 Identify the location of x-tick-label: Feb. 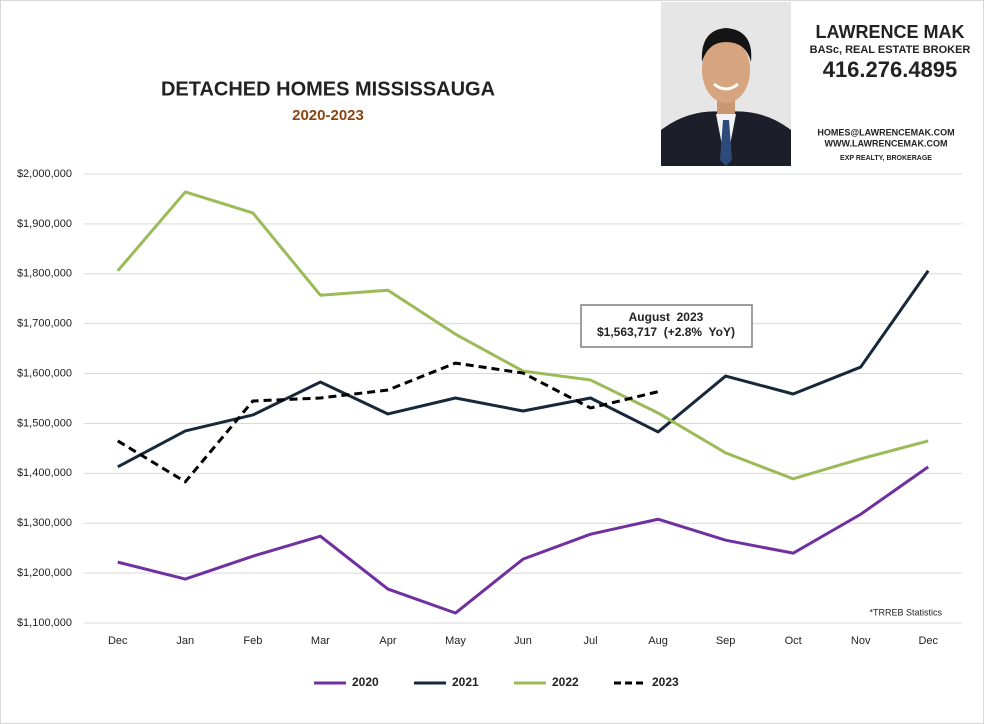
(252, 641).